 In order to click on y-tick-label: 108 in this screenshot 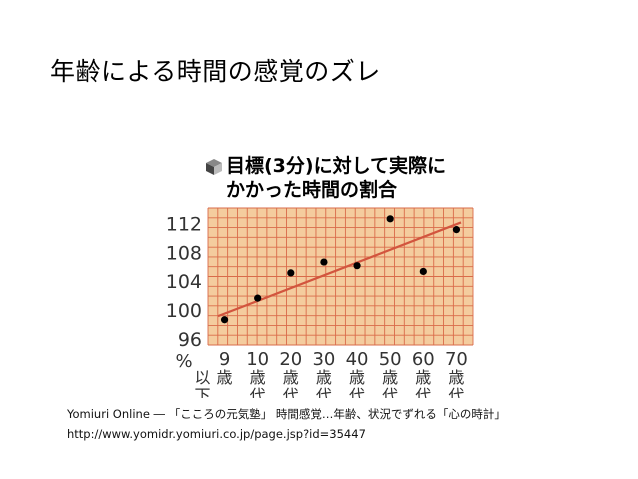, I will do `click(184, 253)`.